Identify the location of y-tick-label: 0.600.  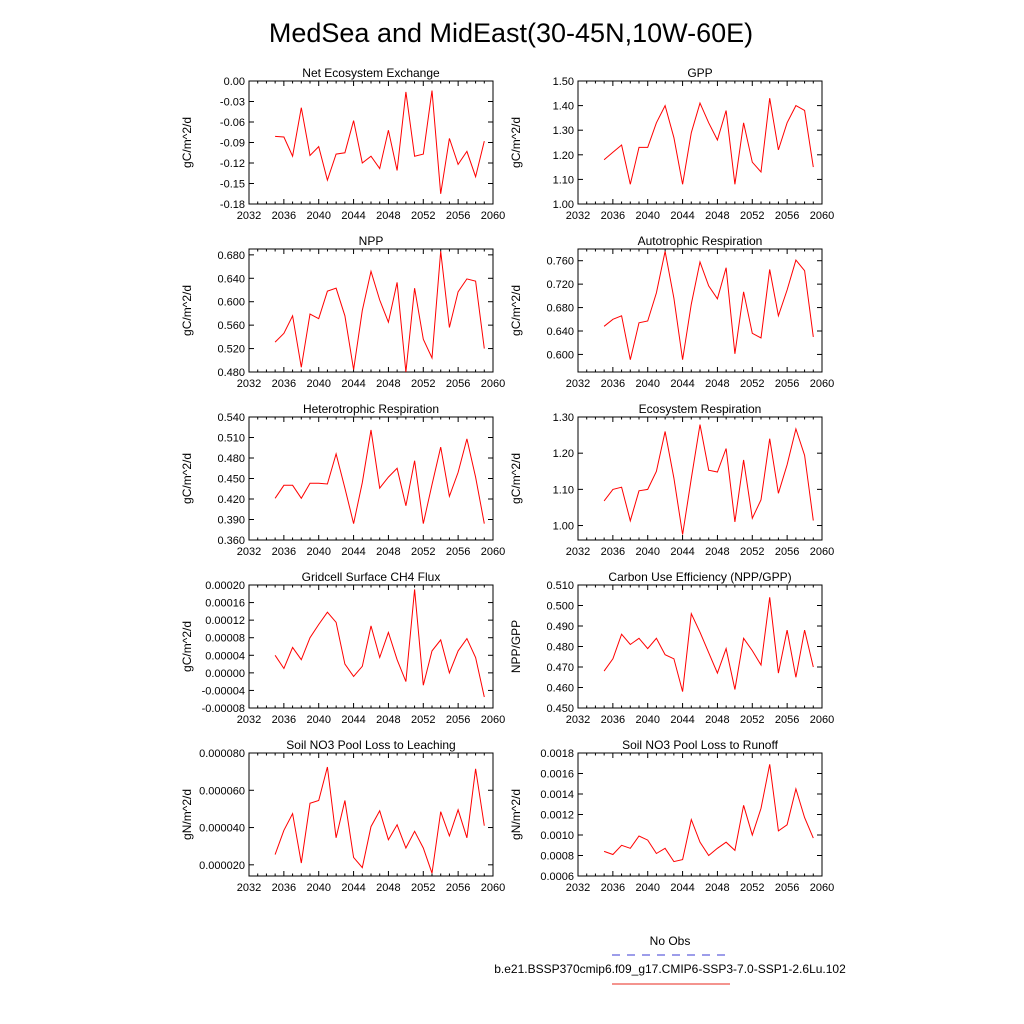
(231, 303).